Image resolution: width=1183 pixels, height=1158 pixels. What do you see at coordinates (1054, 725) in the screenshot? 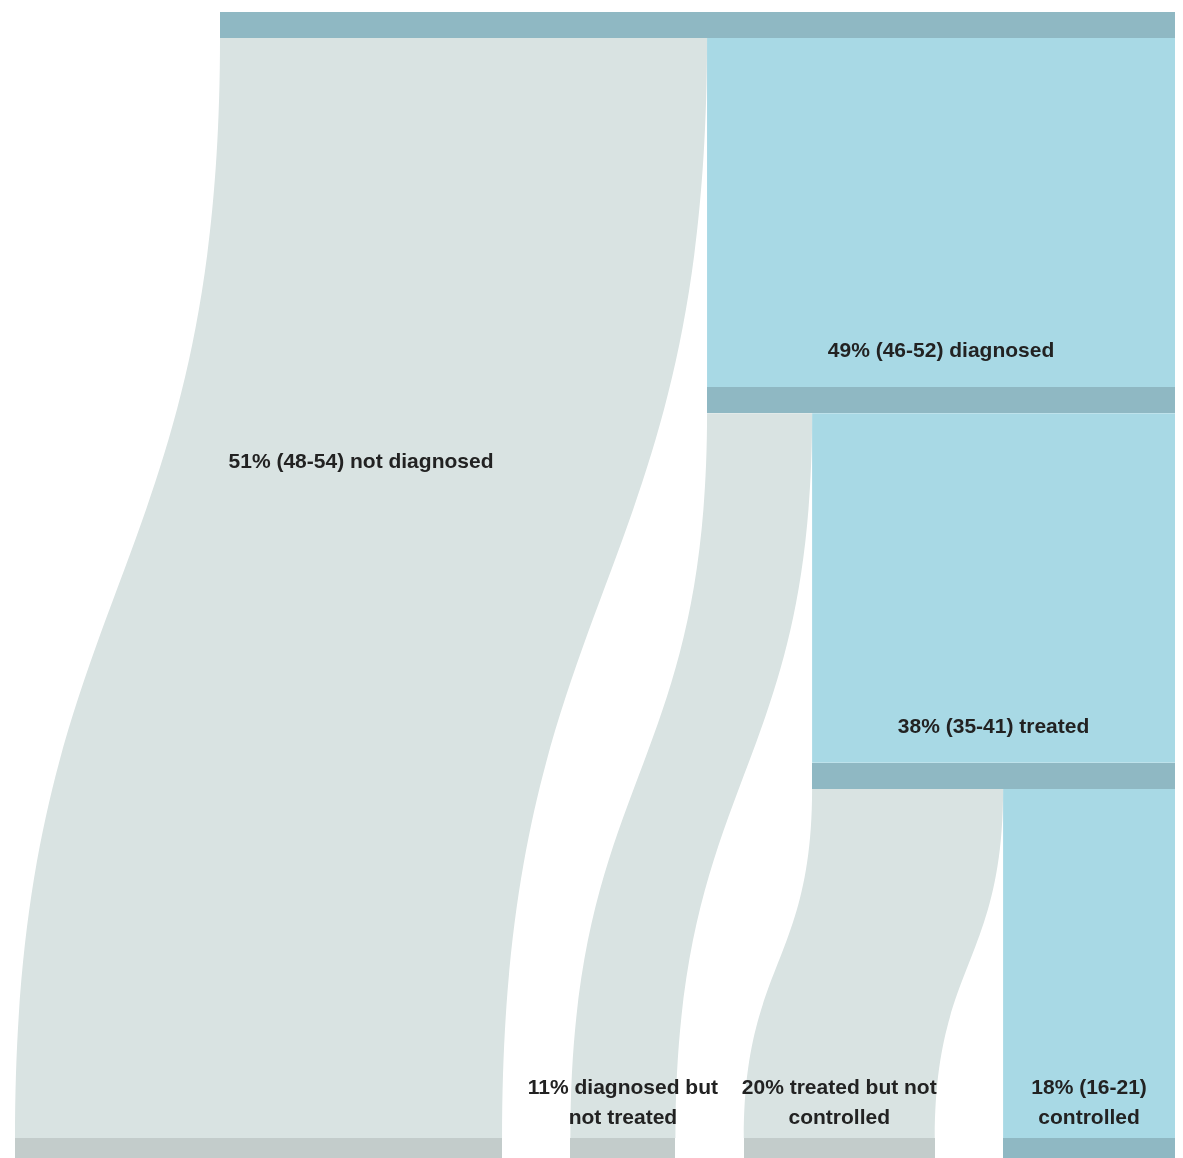
I see `category-label: treated` at bounding box center [1054, 725].